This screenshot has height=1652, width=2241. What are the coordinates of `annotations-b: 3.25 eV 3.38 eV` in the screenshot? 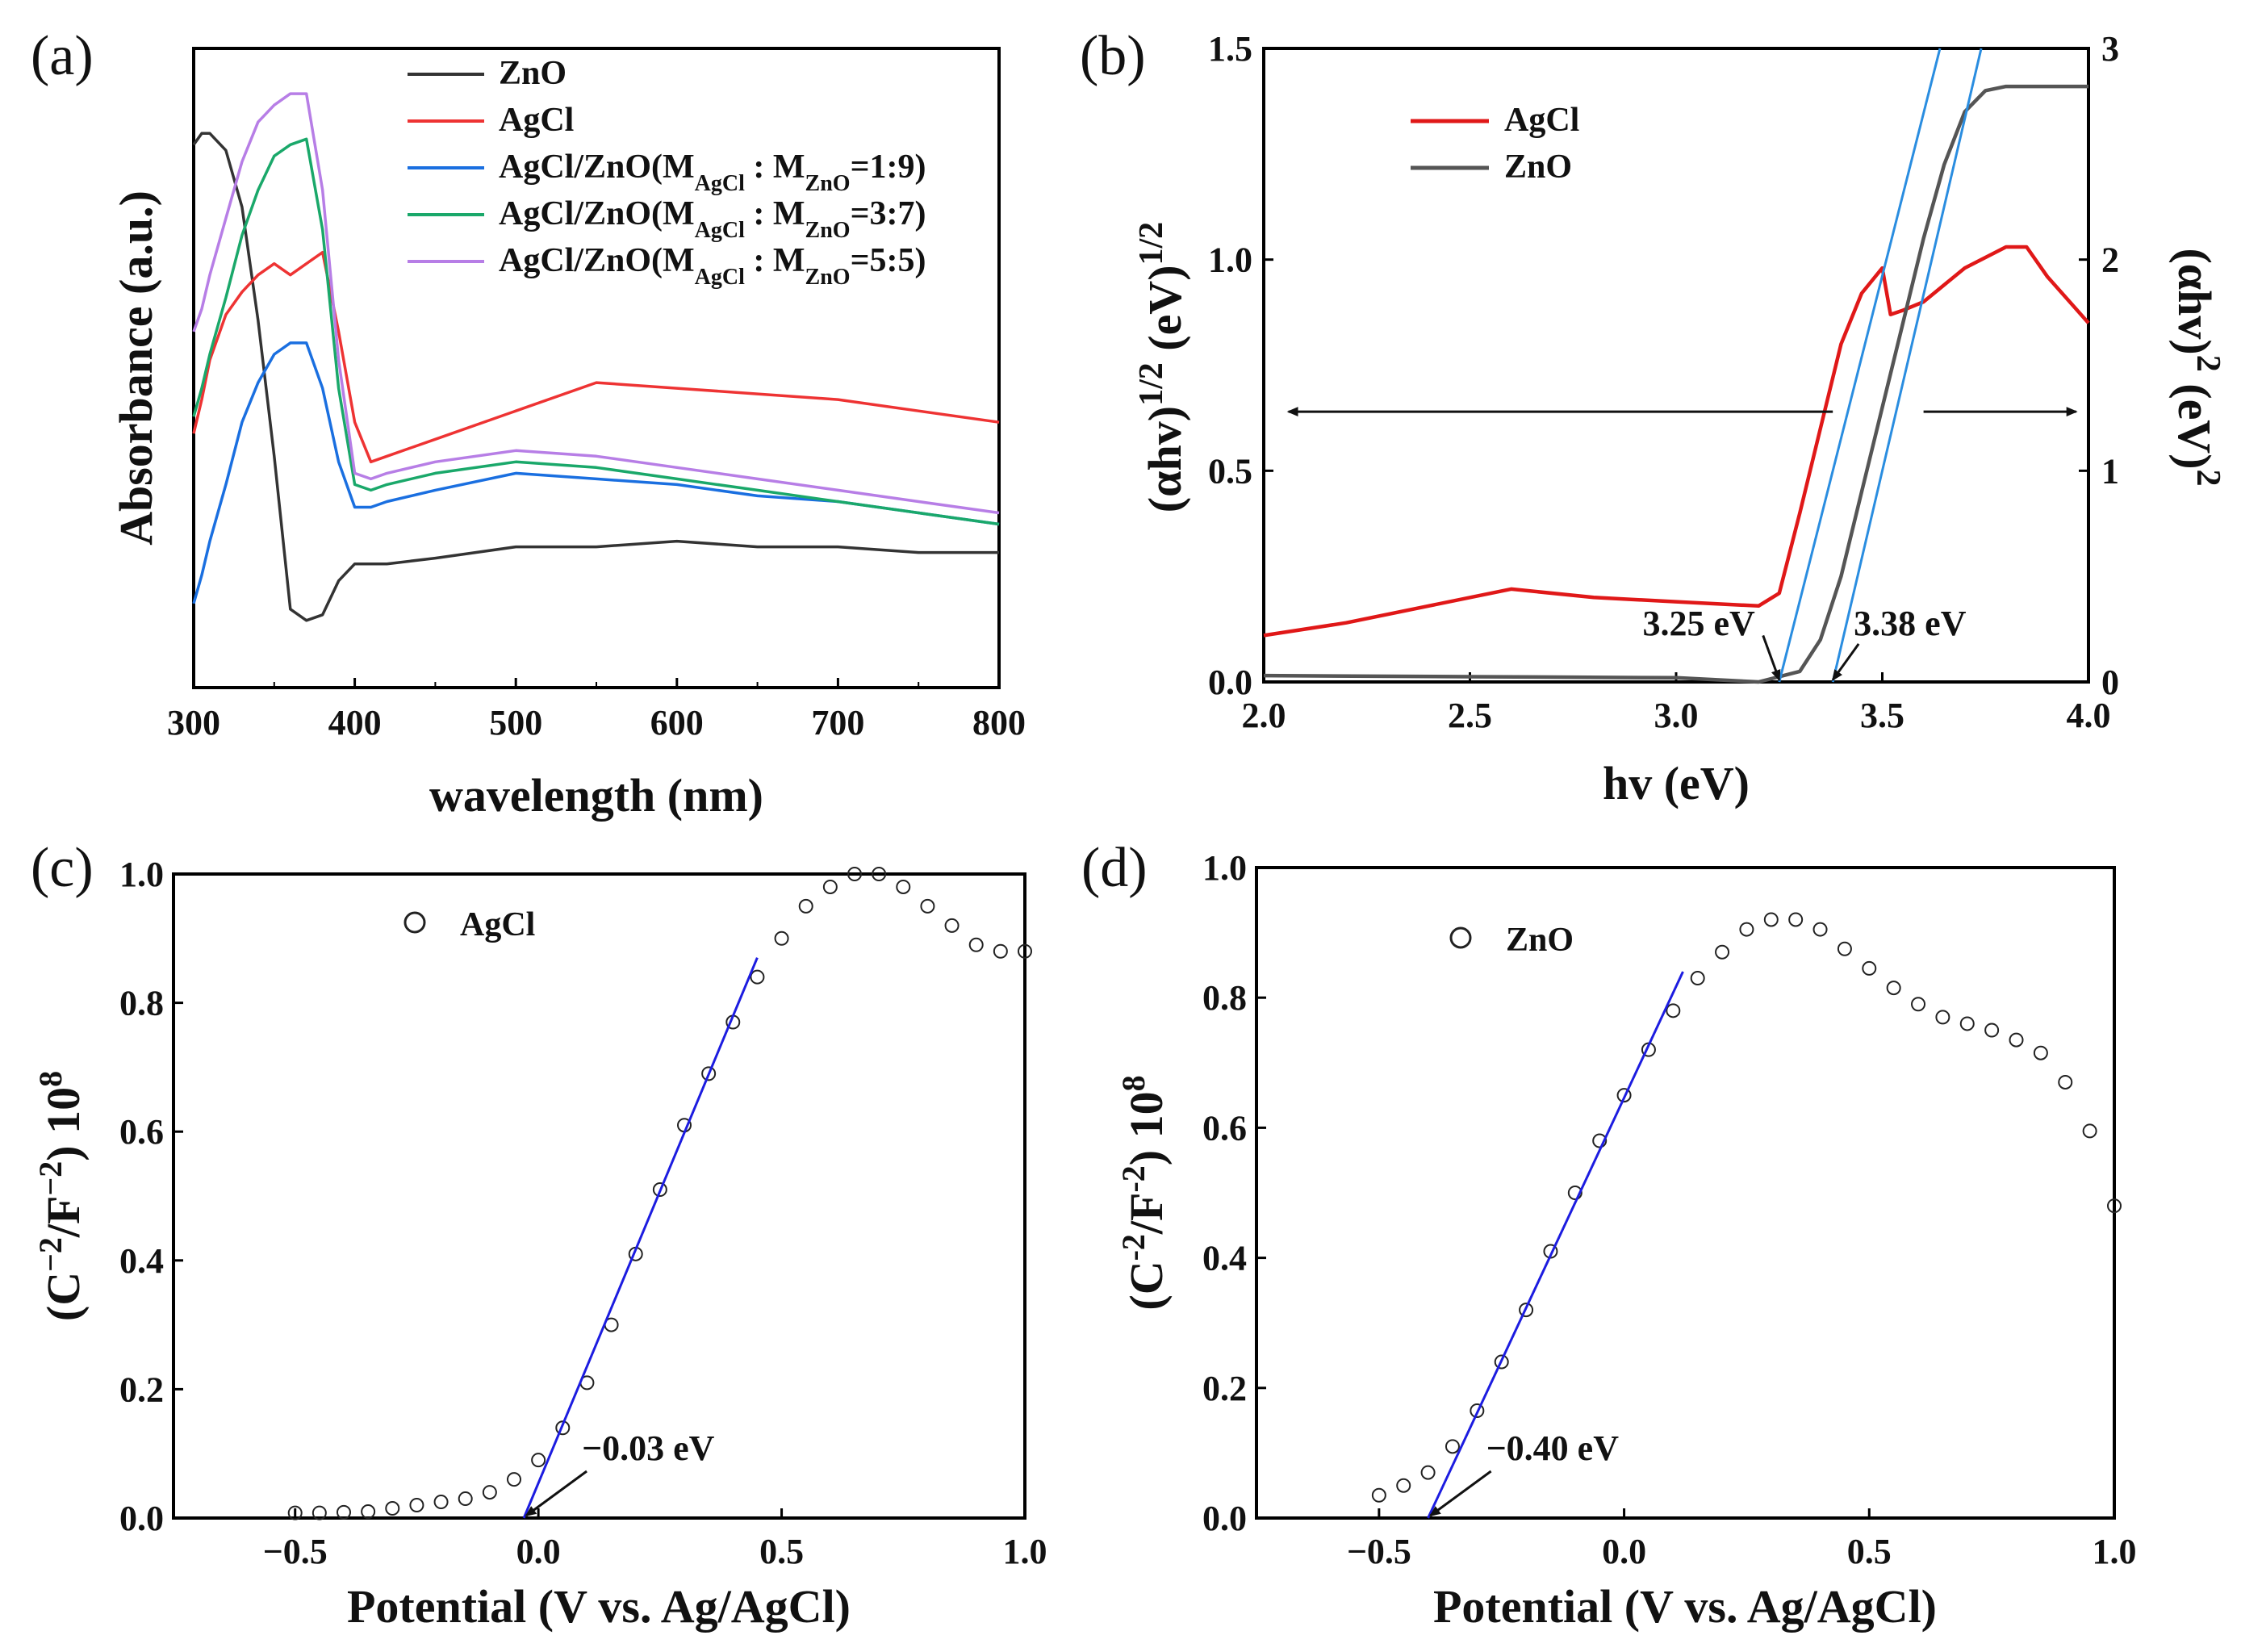 It's located at (1804, 643).